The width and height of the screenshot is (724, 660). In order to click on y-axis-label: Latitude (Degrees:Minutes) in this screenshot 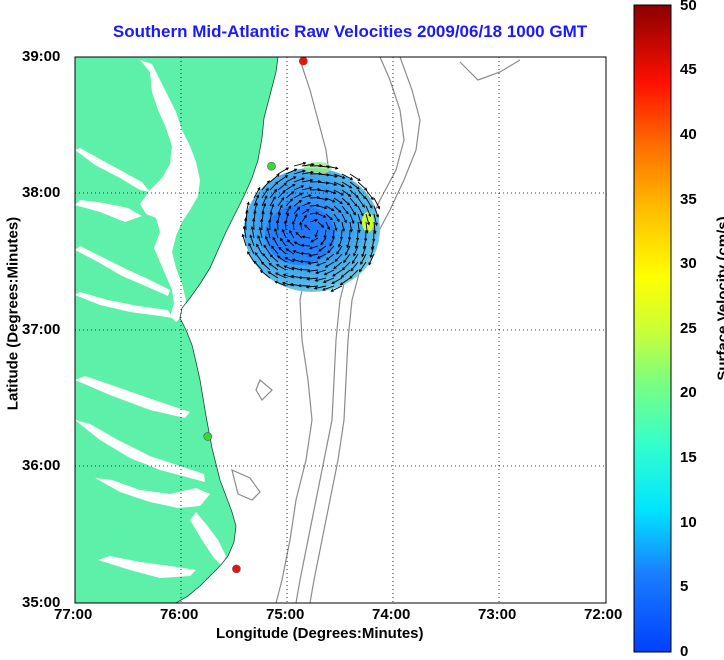, I will do `click(13, 314)`.